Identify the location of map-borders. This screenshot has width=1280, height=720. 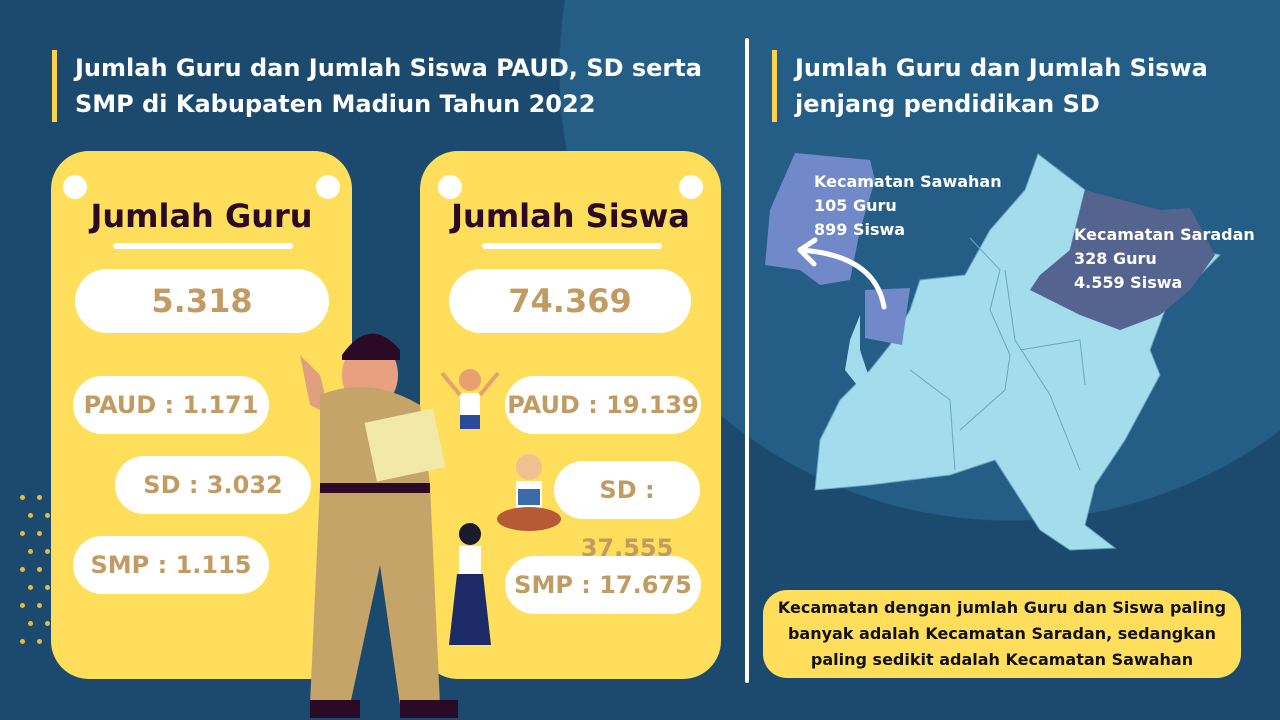
(997, 354).